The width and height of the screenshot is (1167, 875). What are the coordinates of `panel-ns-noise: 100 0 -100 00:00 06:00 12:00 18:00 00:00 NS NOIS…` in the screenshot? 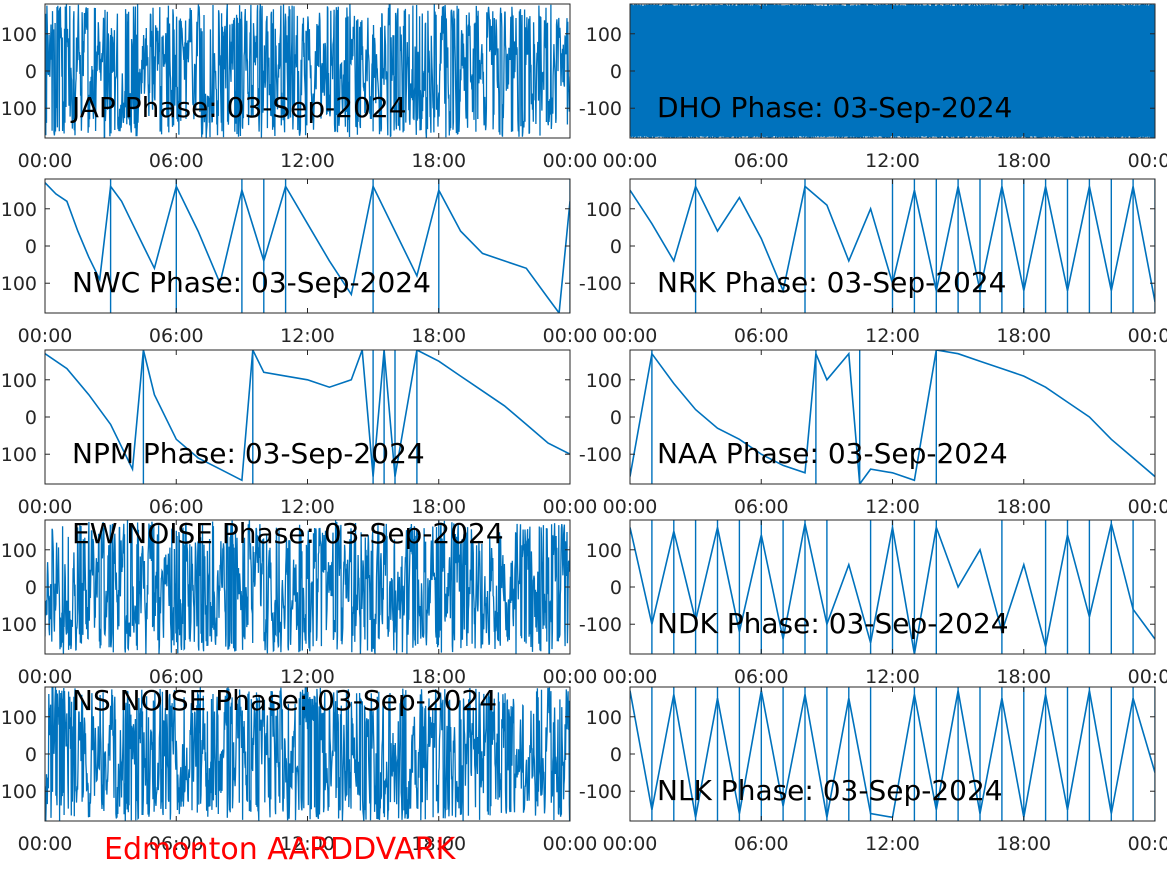 It's located at (298, 769).